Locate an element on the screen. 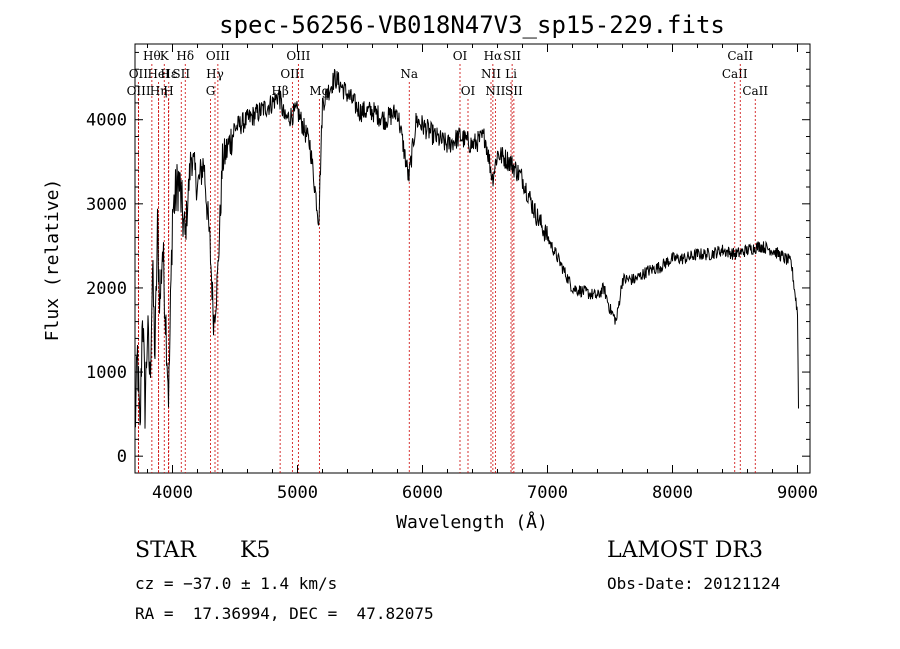 The width and height of the screenshot is (900, 649). x-tick-label: 9000 is located at coordinates (797, 493).